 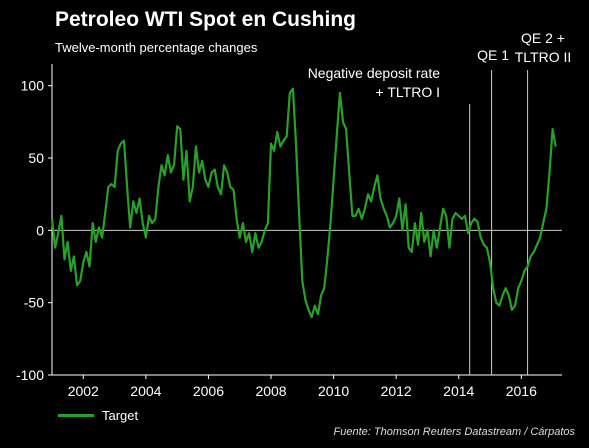 What do you see at coordinates (145, 391) in the screenshot?
I see `x-tick-label: 2004` at bounding box center [145, 391].